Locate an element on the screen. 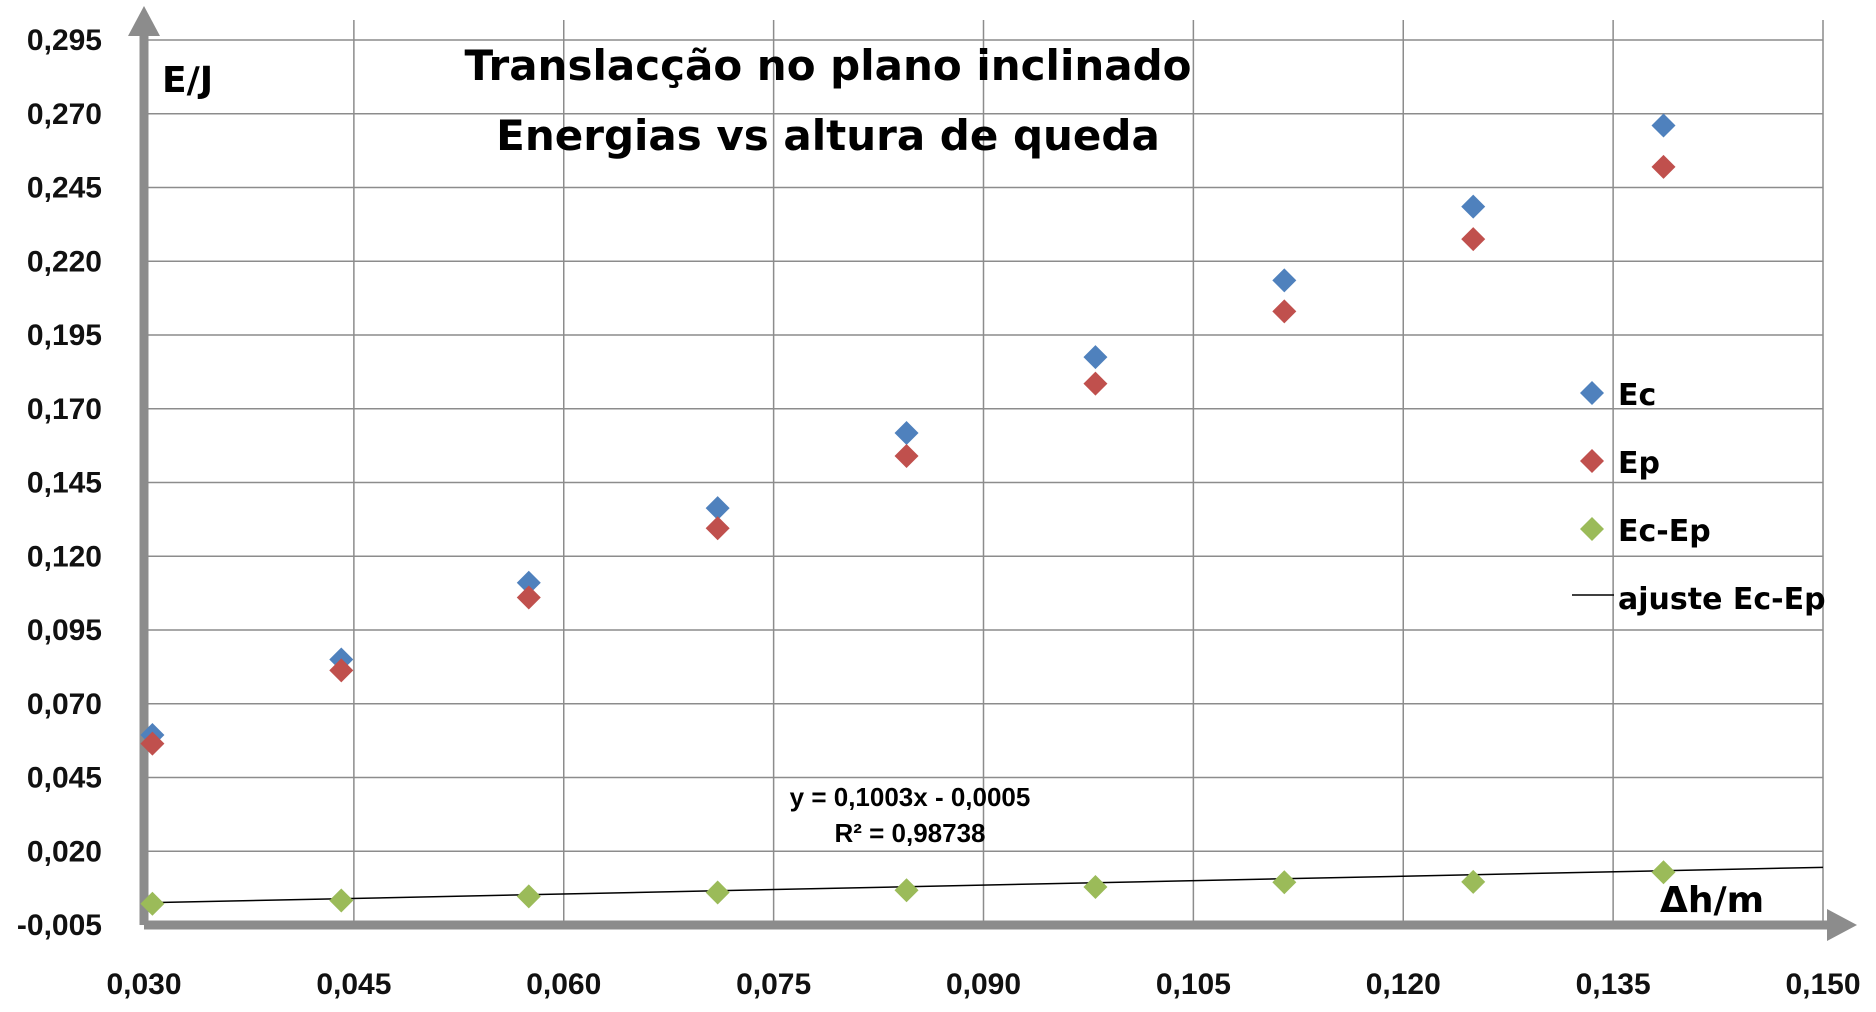 Image resolution: width=1876 pixels, height=1012 pixels. x-tick-label: 0,045 is located at coordinates (353, 984).